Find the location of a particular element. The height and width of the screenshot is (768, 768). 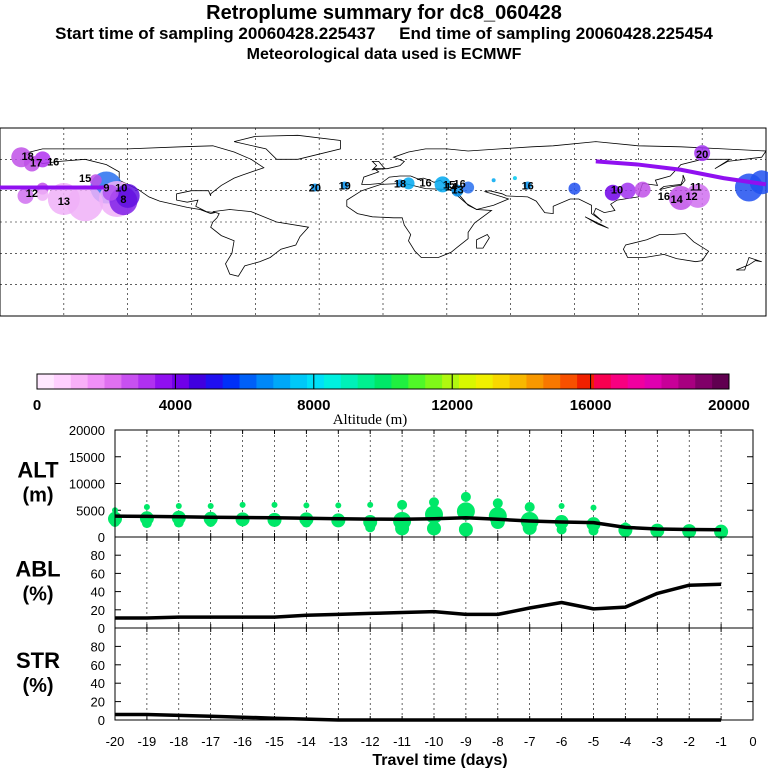

met-data-label: Meteorological data used is ECMWF is located at coordinates (384, 54).